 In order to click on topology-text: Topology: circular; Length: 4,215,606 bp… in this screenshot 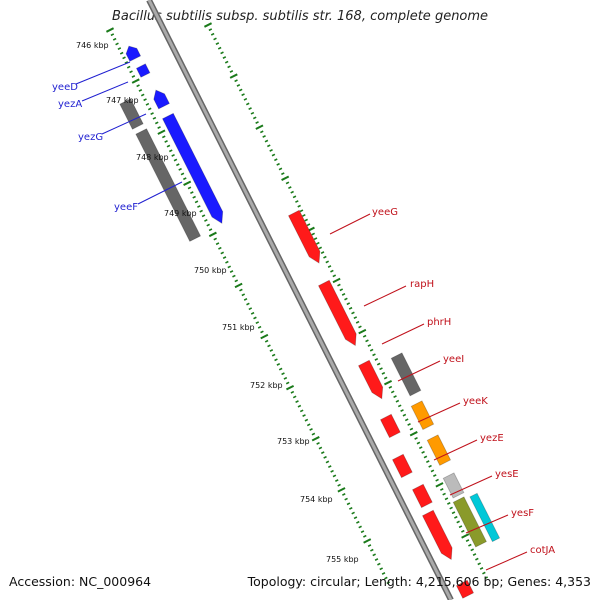, I will do `click(419, 581)`.